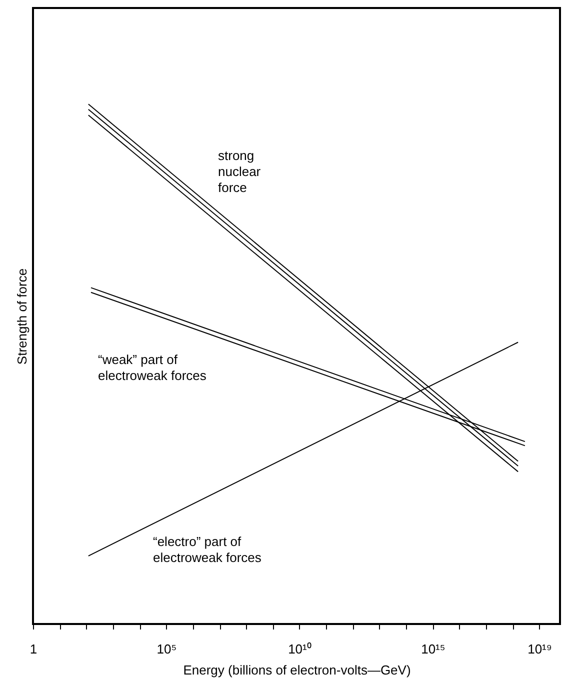 This screenshot has width=570, height=689. What do you see at coordinates (207, 549) in the screenshot?
I see `series-label: “electro” part of electroweak forces` at bounding box center [207, 549].